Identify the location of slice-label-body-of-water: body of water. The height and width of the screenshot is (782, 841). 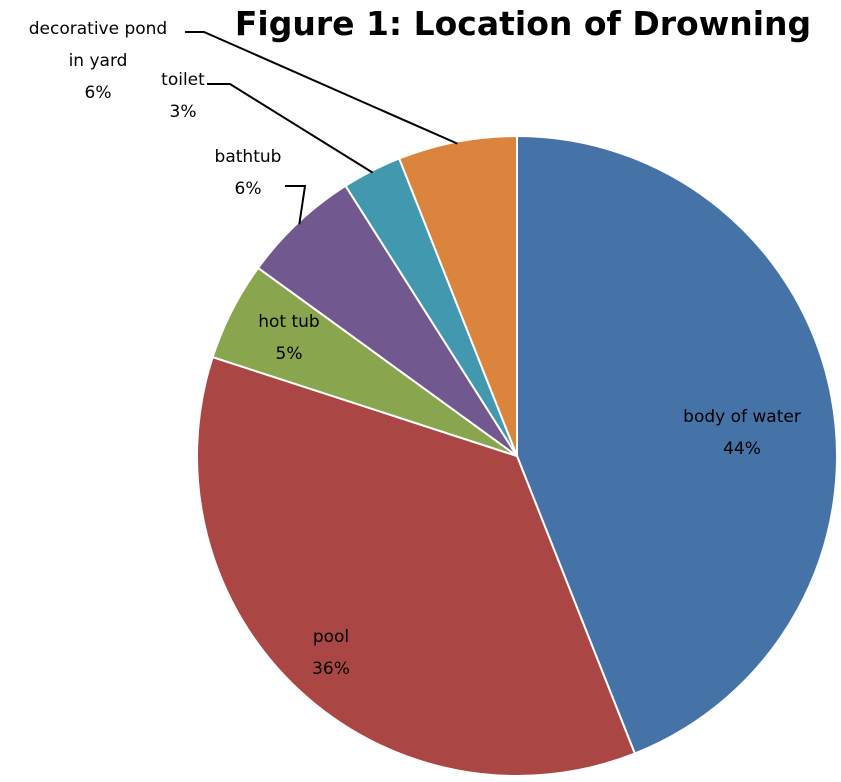
(742, 417).